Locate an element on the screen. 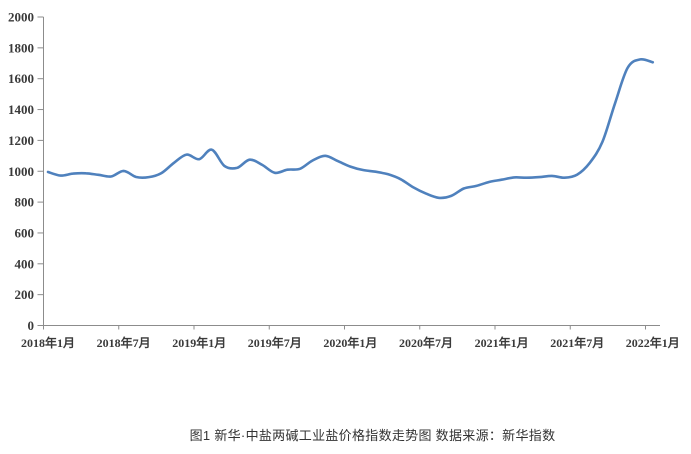 The image size is (691, 454). y-tick-label: 1800 is located at coordinates (21, 47).